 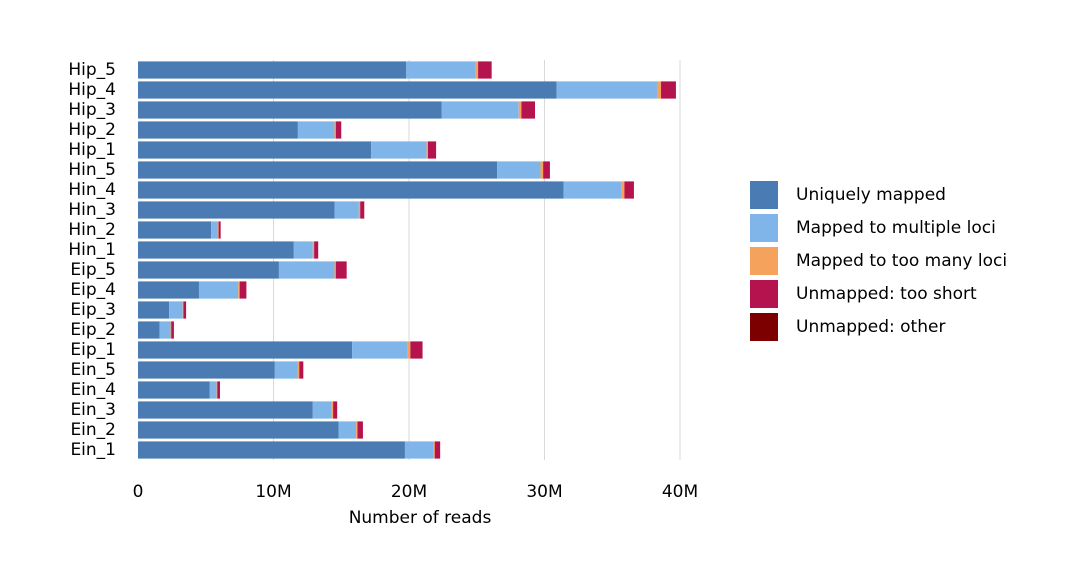 I want to click on x-tick-label: 40M, so click(x=680, y=492).